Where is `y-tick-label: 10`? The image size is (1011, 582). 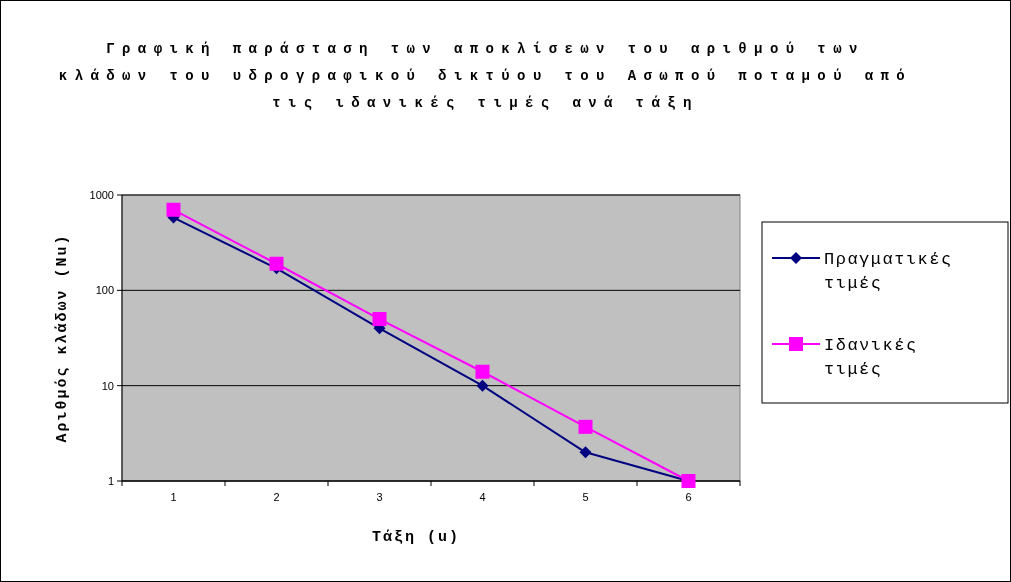
y-tick-label: 10 is located at coordinates (107, 385).